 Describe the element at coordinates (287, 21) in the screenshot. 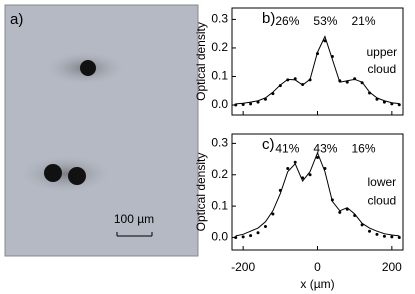

I see `annotation: 26%` at that location.